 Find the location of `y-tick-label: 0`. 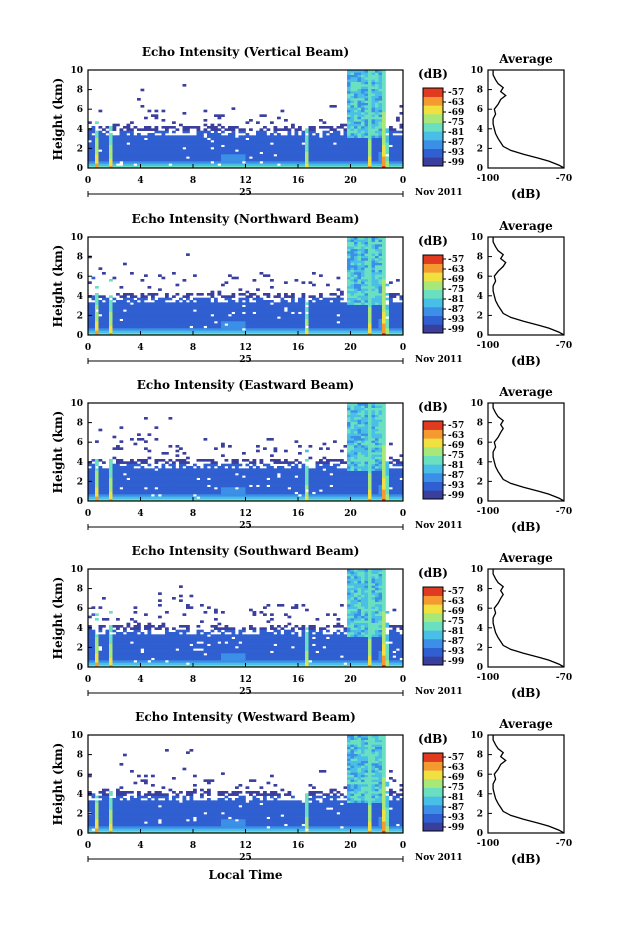

y-tick-label: 0 is located at coordinates (80, 169).